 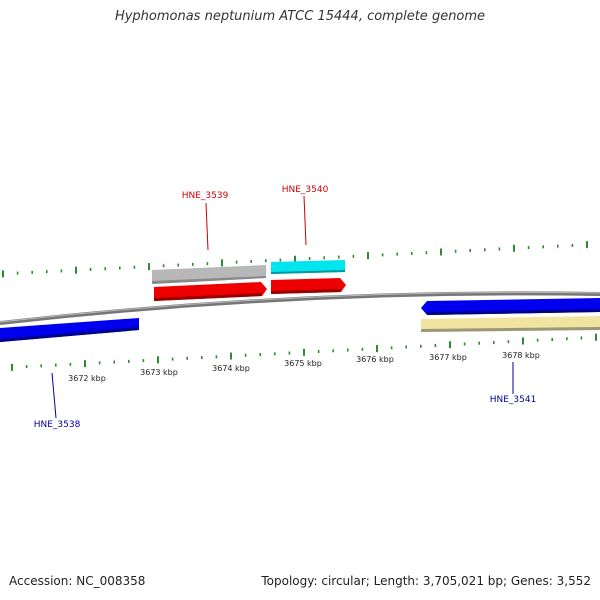 I want to click on scale-label-3677: 3677 kbp, so click(x=448, y=357).